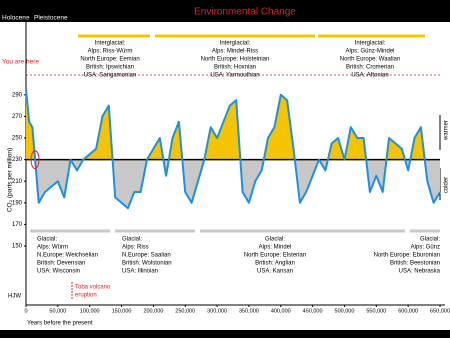 The image size is (450, 338). I want to click on y-tick-label: 170, so click(17, 225).